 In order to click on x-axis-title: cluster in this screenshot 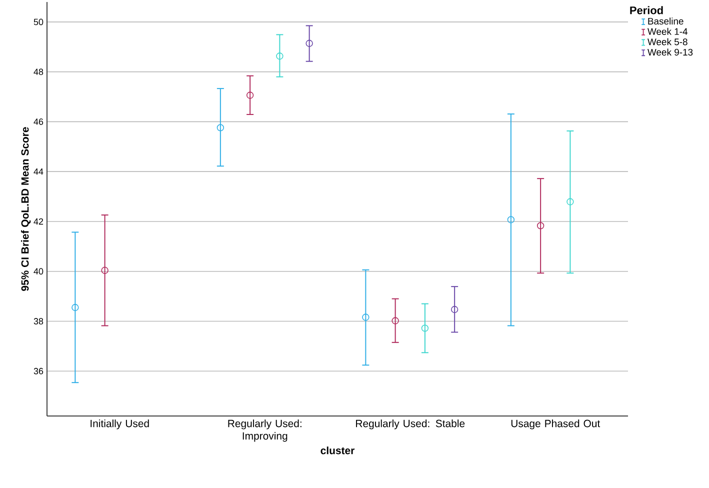, I will do `click(337, 450)`.